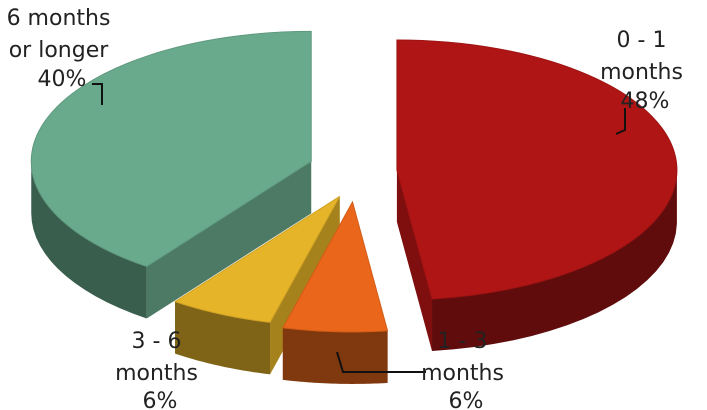  I want to click on pie-slice-3-rim, so click(89, 240).